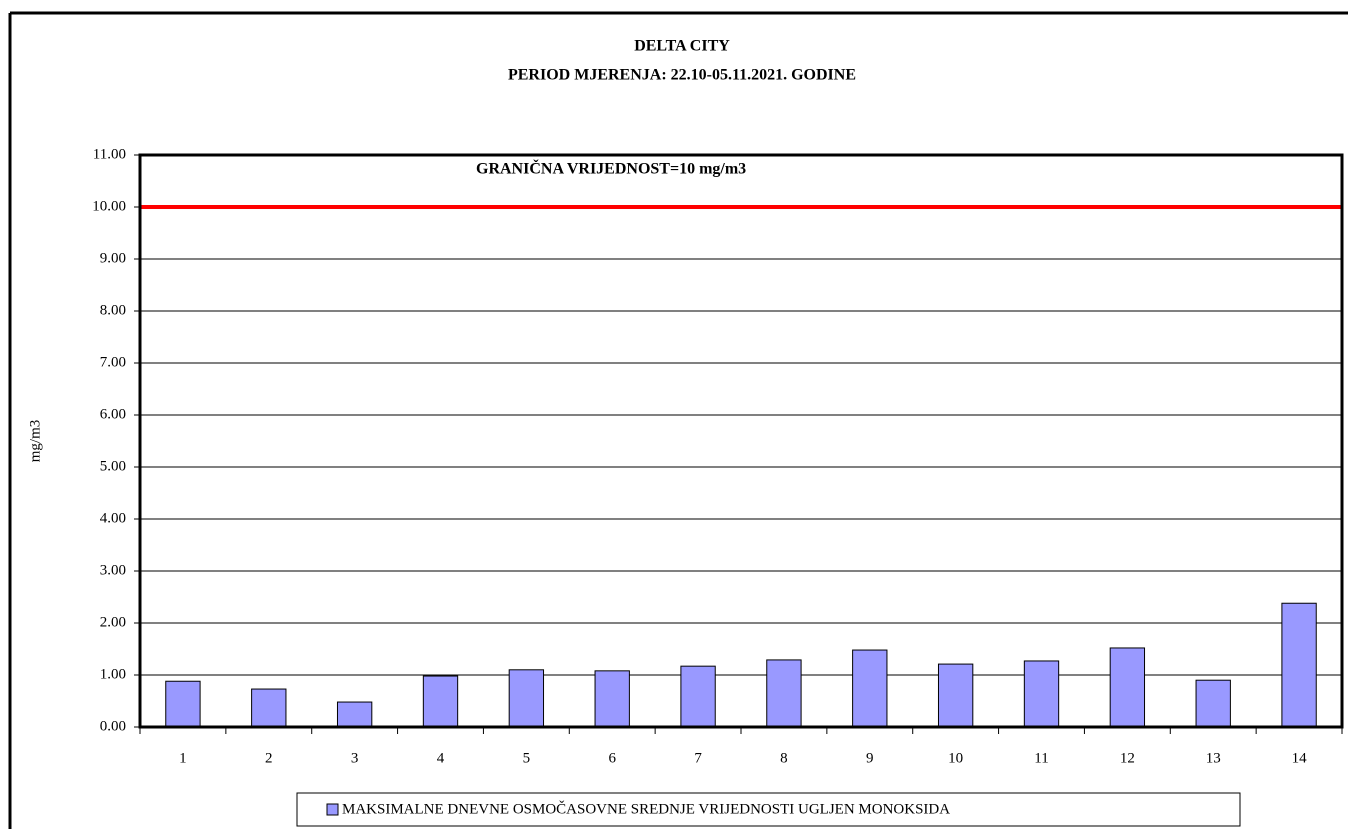 The image size is (1348, 829). Describe the element at coordinates (441, 758) in the screenshot. I see `x-tick-label: 4` at that location.